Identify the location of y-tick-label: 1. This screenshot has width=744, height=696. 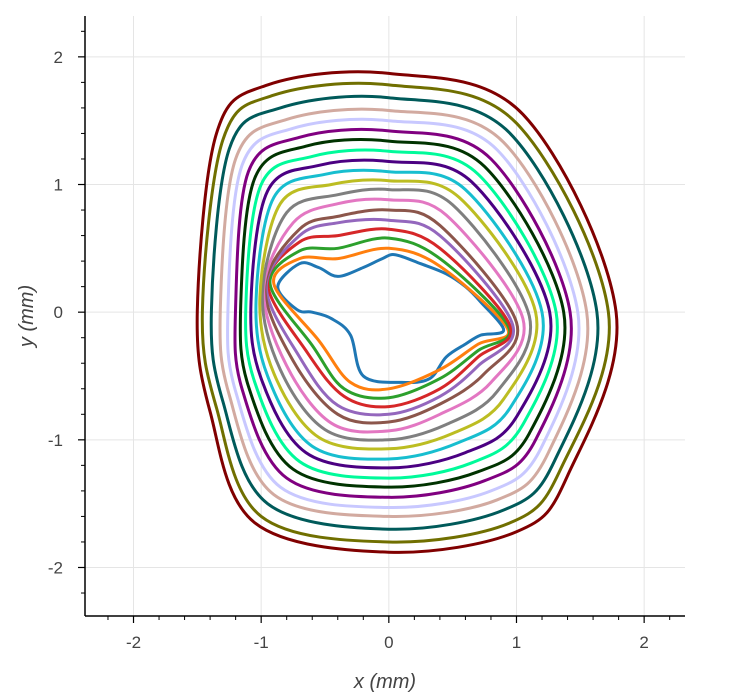
(58, 185).